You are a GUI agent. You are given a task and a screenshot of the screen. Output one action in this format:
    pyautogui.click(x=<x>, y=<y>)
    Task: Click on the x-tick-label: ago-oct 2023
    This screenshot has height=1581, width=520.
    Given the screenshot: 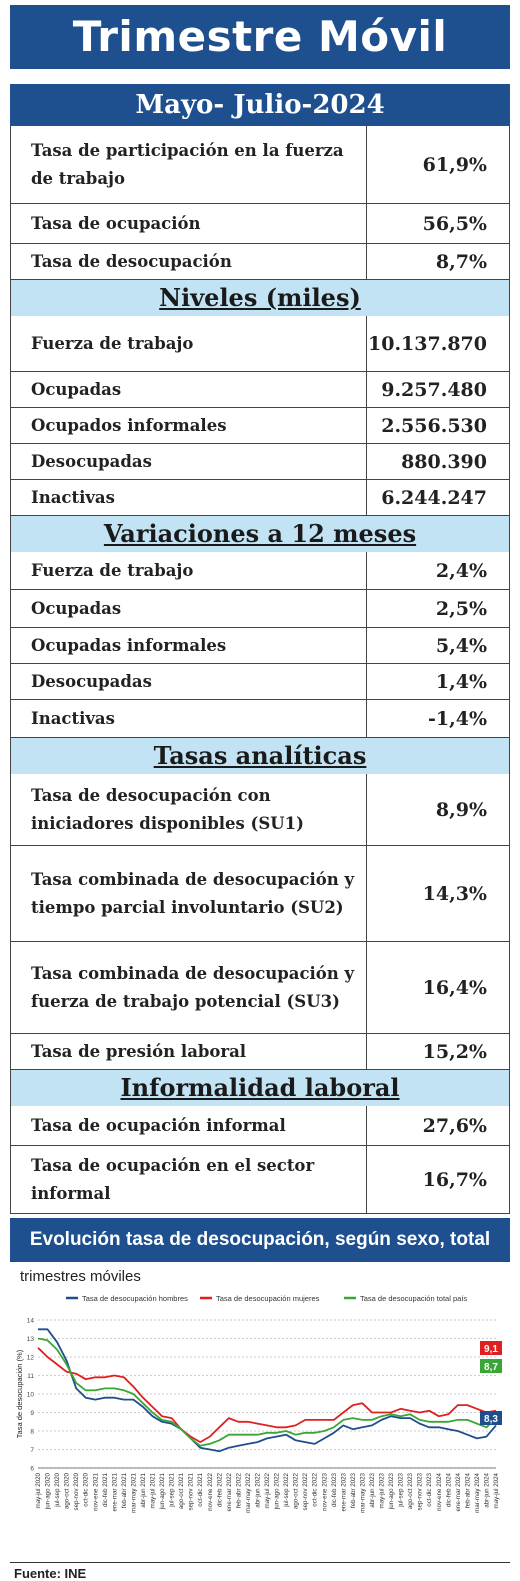 What is the action you would take?
    pyautogui.click(x=410, y=1490)
    